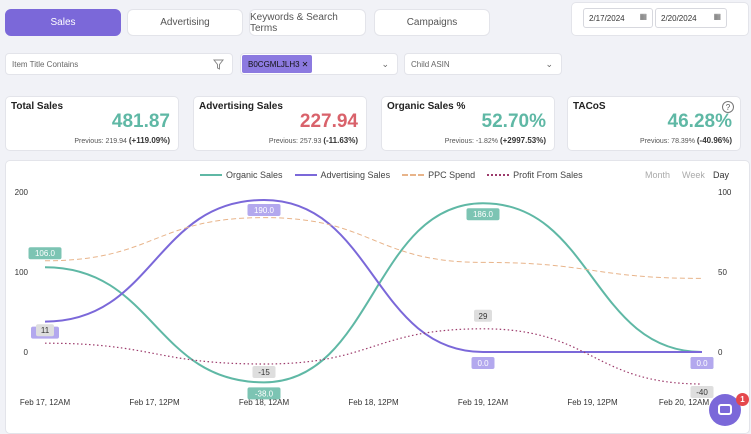 Image resolution: width=751 pixels, height=434 pixels. Describe the element at coordinates (693, 175) in the screenshot. I see `range-week-button: Week` at that location.